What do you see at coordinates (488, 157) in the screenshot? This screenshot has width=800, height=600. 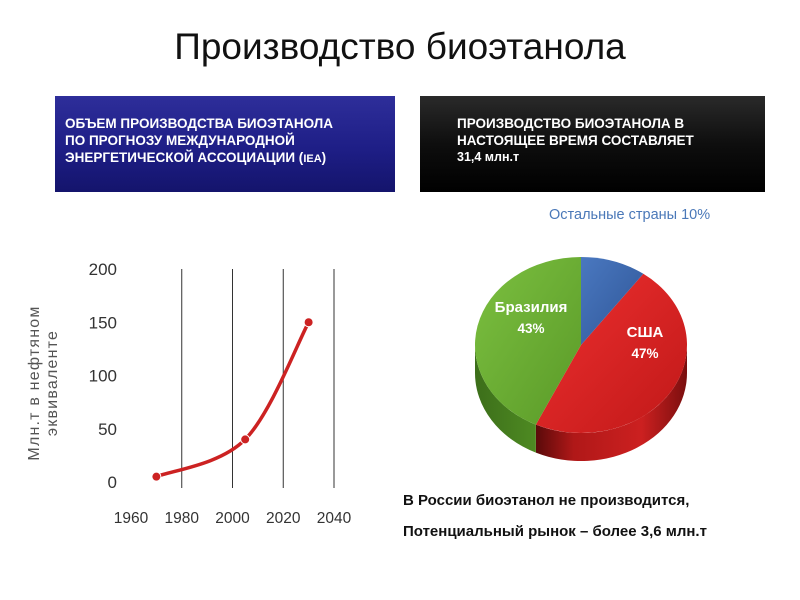 I see `current-box-line-3: 31,4 млн.т` at bounding box center [488, 157].